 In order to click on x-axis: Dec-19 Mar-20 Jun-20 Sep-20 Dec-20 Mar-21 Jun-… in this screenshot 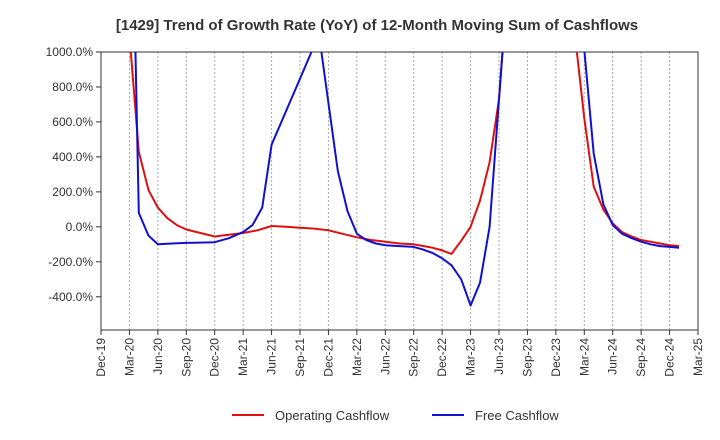, I will do `click(399, 353)`.